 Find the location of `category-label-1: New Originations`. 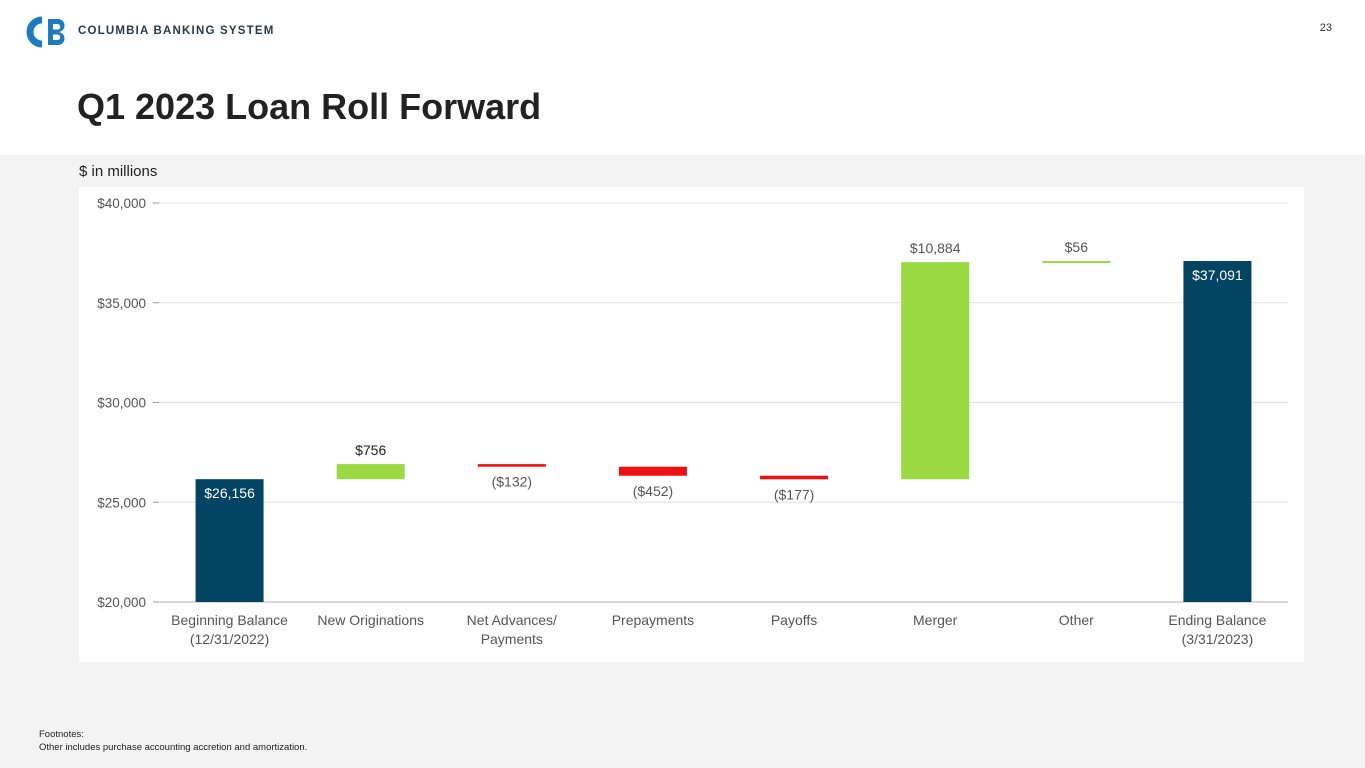

category-label-1: New Originations is located at coordinates (370, 620).